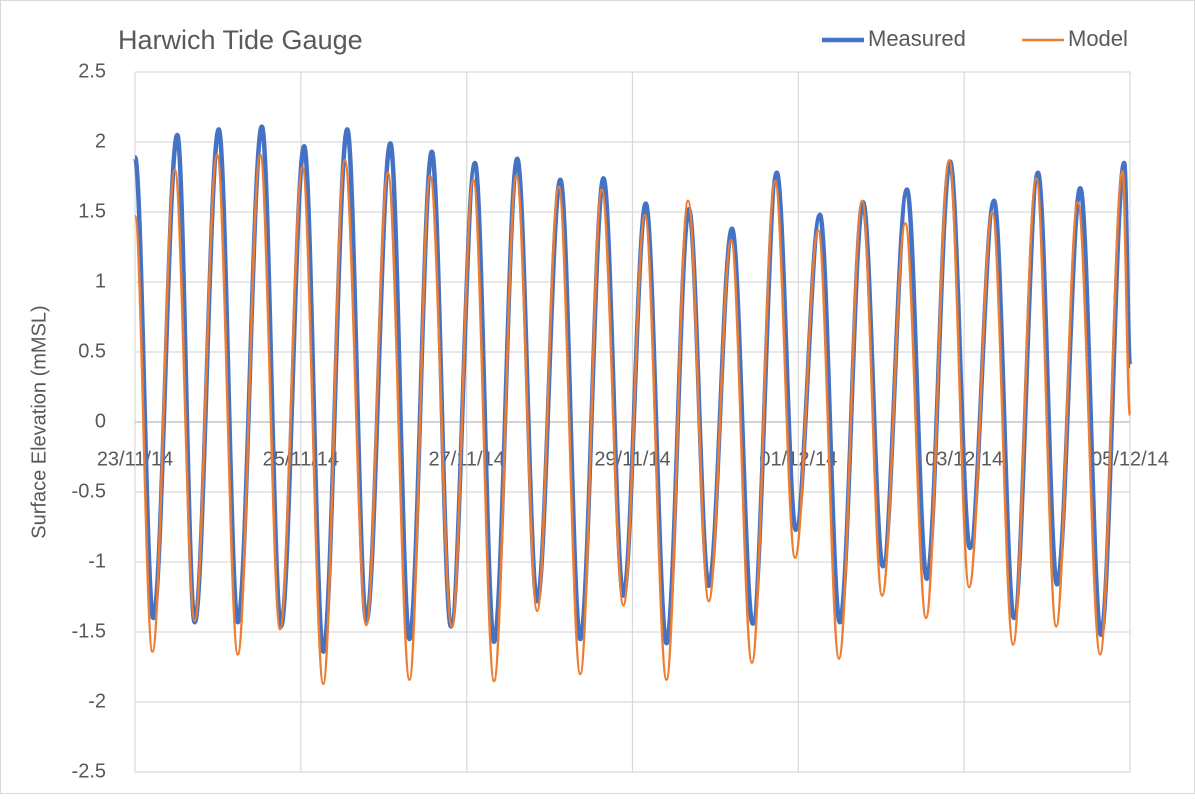  What do you see at coordinates (100, 281) in the screenshot?
I see `y-tick-label: 1` at bounding box center [100, 281].